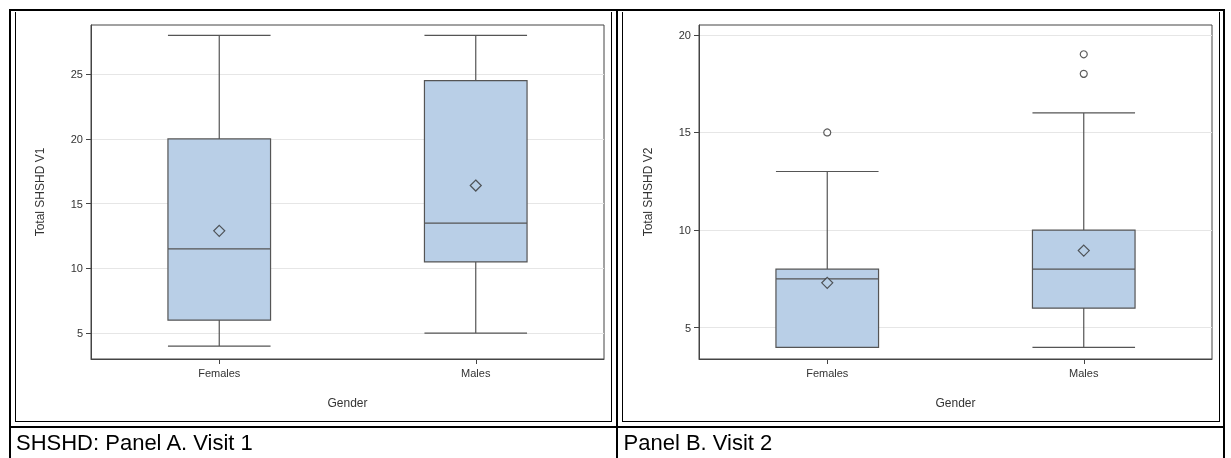 This screenshot has width=1231, height=458. What do you see at coordinates (40, 192) in the screenshot?
I see `y-axis-title: Total SHSHD V1` at bounding box center [40, 192].